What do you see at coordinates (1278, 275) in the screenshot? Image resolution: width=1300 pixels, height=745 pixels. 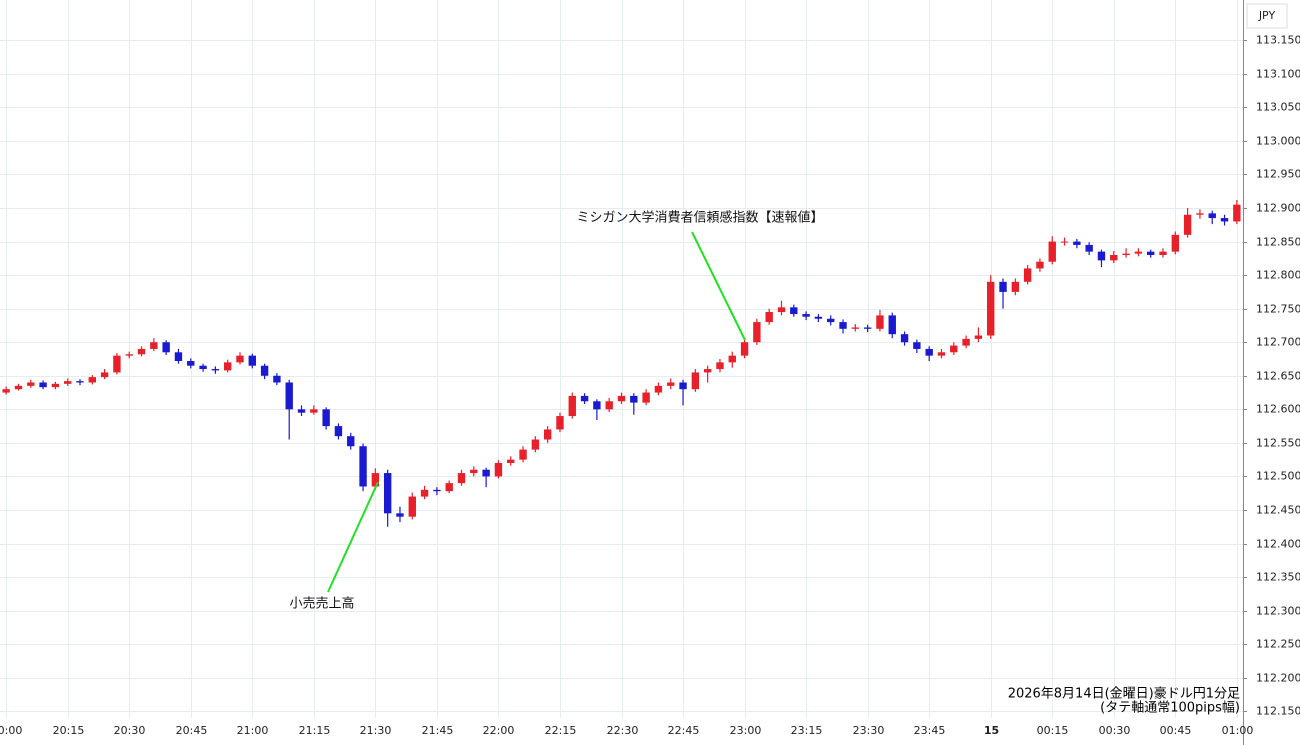 I see `y-tick-label: 112.800` at bounding box center [1278, 275].